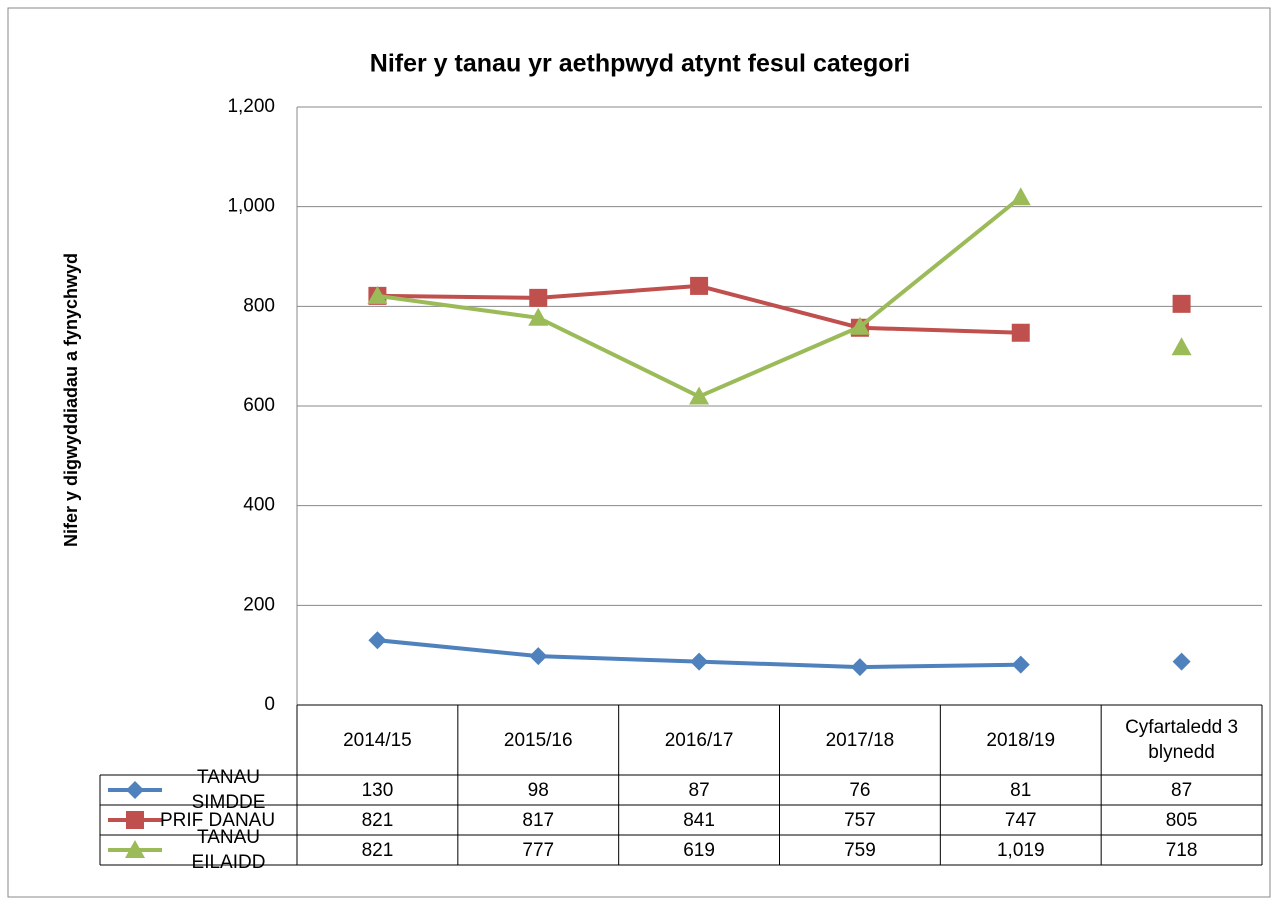 The image size is (1279, 905). What do you see at coordinates (860, 820) in the screenshot?
I see `data-label: 757` at bounding box center [860, 820].